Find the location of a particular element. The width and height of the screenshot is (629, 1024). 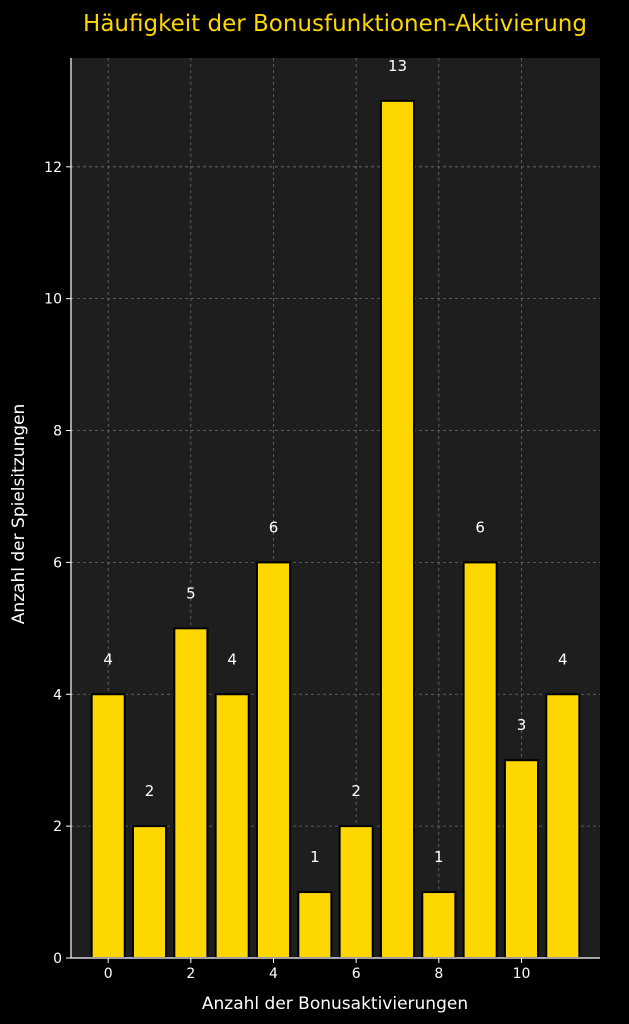

y-axis-label: Anzahl der Spielsitzungen is located at coordinates (19, 514).